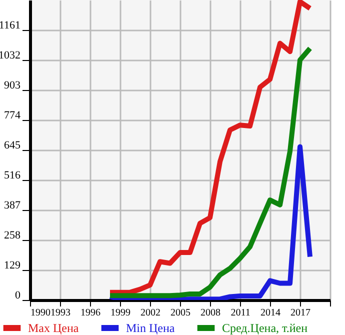 The image size is (345, 335). I want to click on x-tick-label: 2017, so click(300, 313).